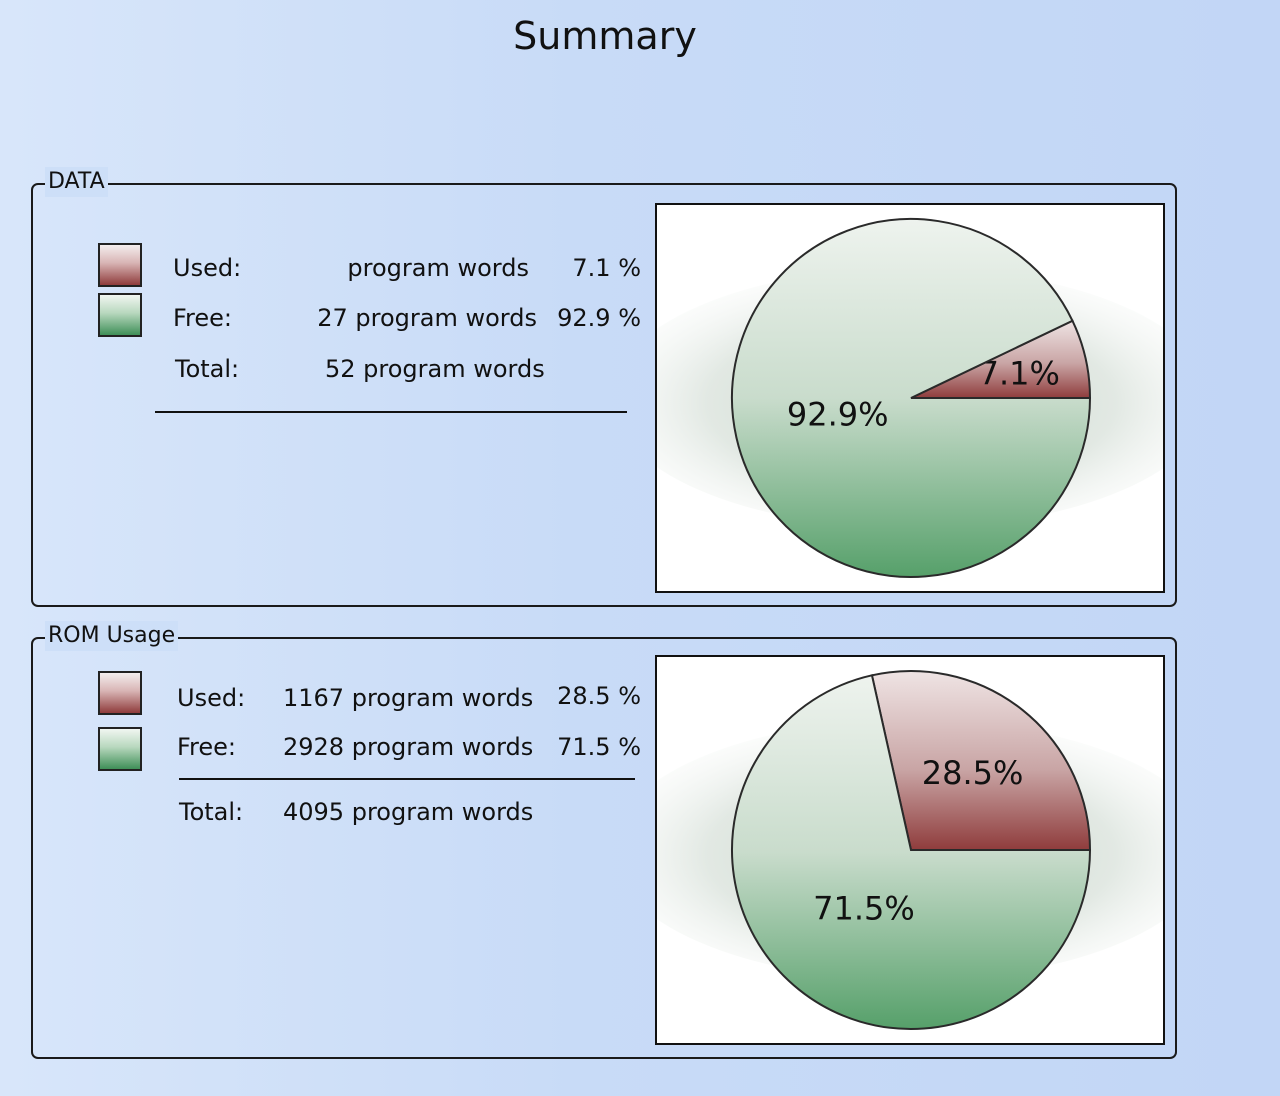 Image resolution: width=1280 pixels, height=1096 pixels. What do you see at coordinates (76, 182) in the screenshot?
I see `data-group-legend: DATA` at bounding box center [76, 182].